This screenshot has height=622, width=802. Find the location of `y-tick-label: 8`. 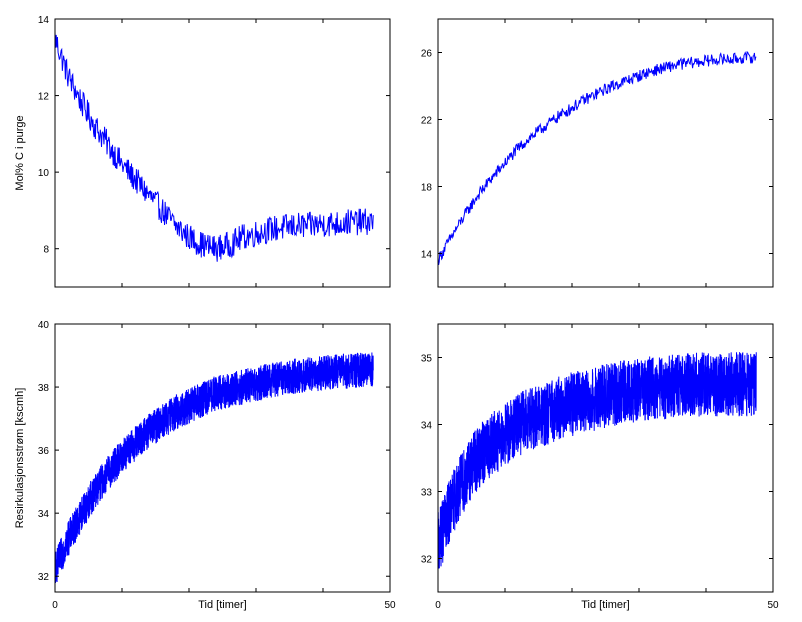

y-tick-label: 8 is located at coordinates (46, 250).